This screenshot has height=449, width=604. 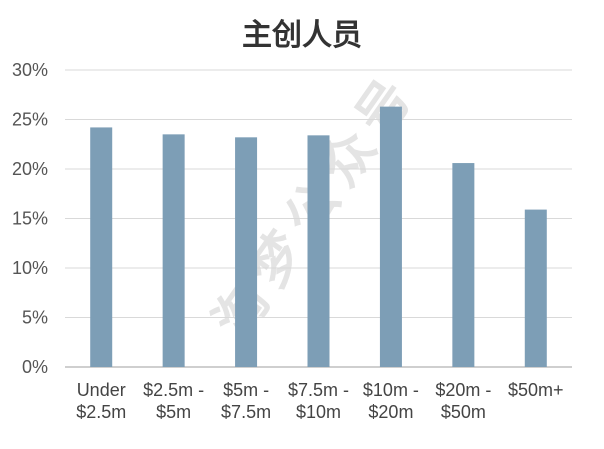 I want to click on y-tick-label: 0%, so click(x=35, y=367).